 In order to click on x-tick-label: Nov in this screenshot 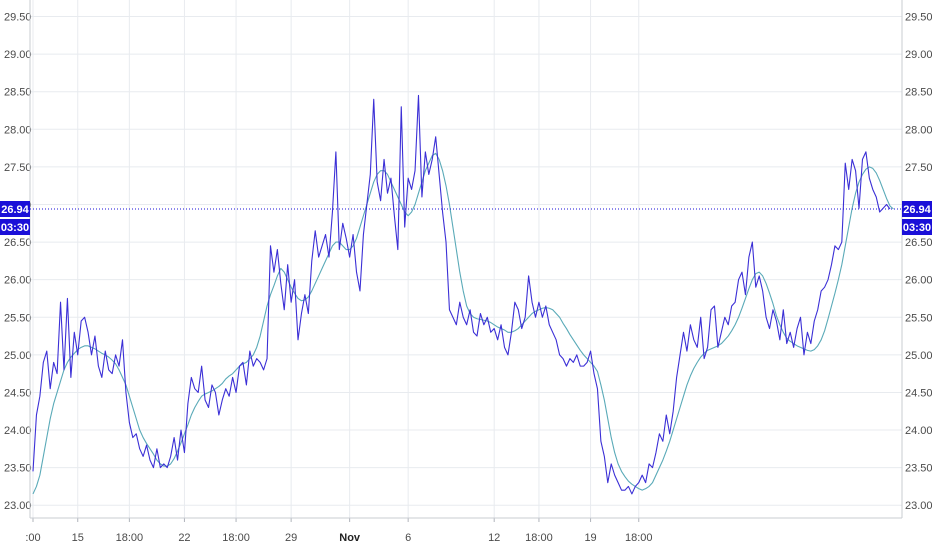, I will do `click(350, 538)`.